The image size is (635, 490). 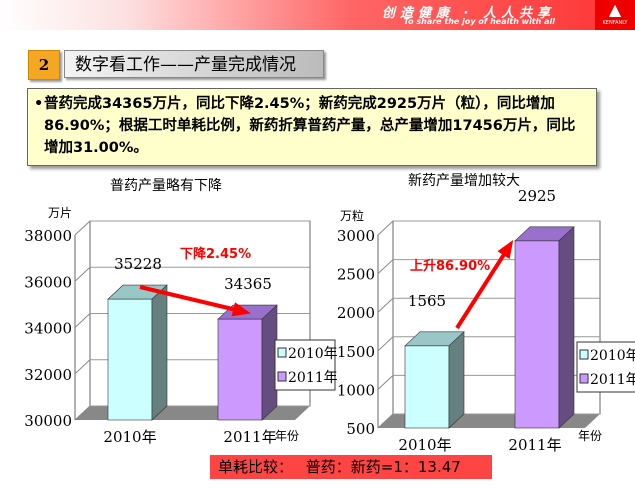 What do you see at coordinates (537, 196) in the screenshot?
I see `chart2-value-label: 2925` at bounding box center [537, 196].